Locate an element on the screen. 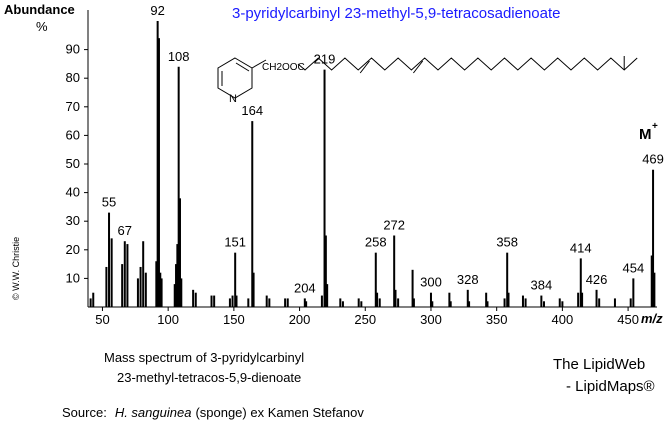 Image resolution: width=671 pixels, height=435 pixels. source-species: H. sanguinea is located at coordinates (153, 412).